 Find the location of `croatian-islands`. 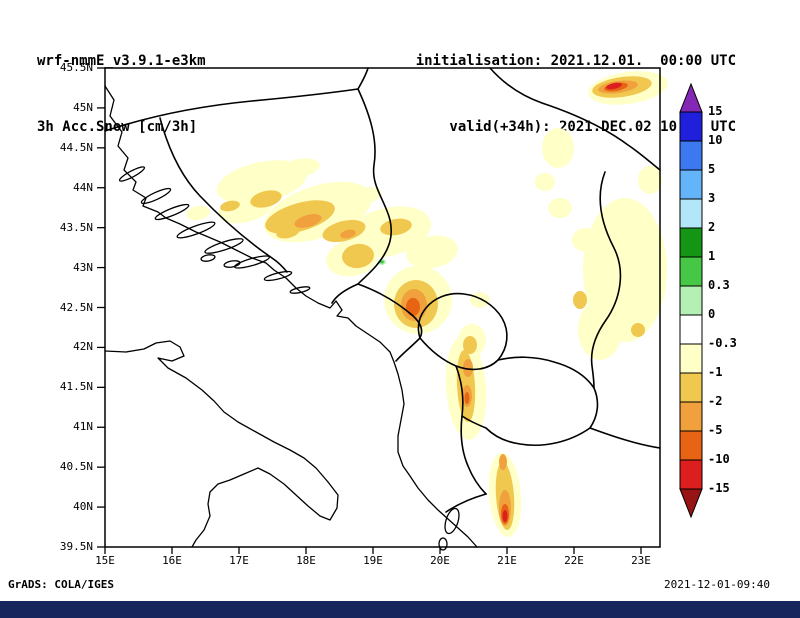

croatian-islands is located at coordinates (214, 230).